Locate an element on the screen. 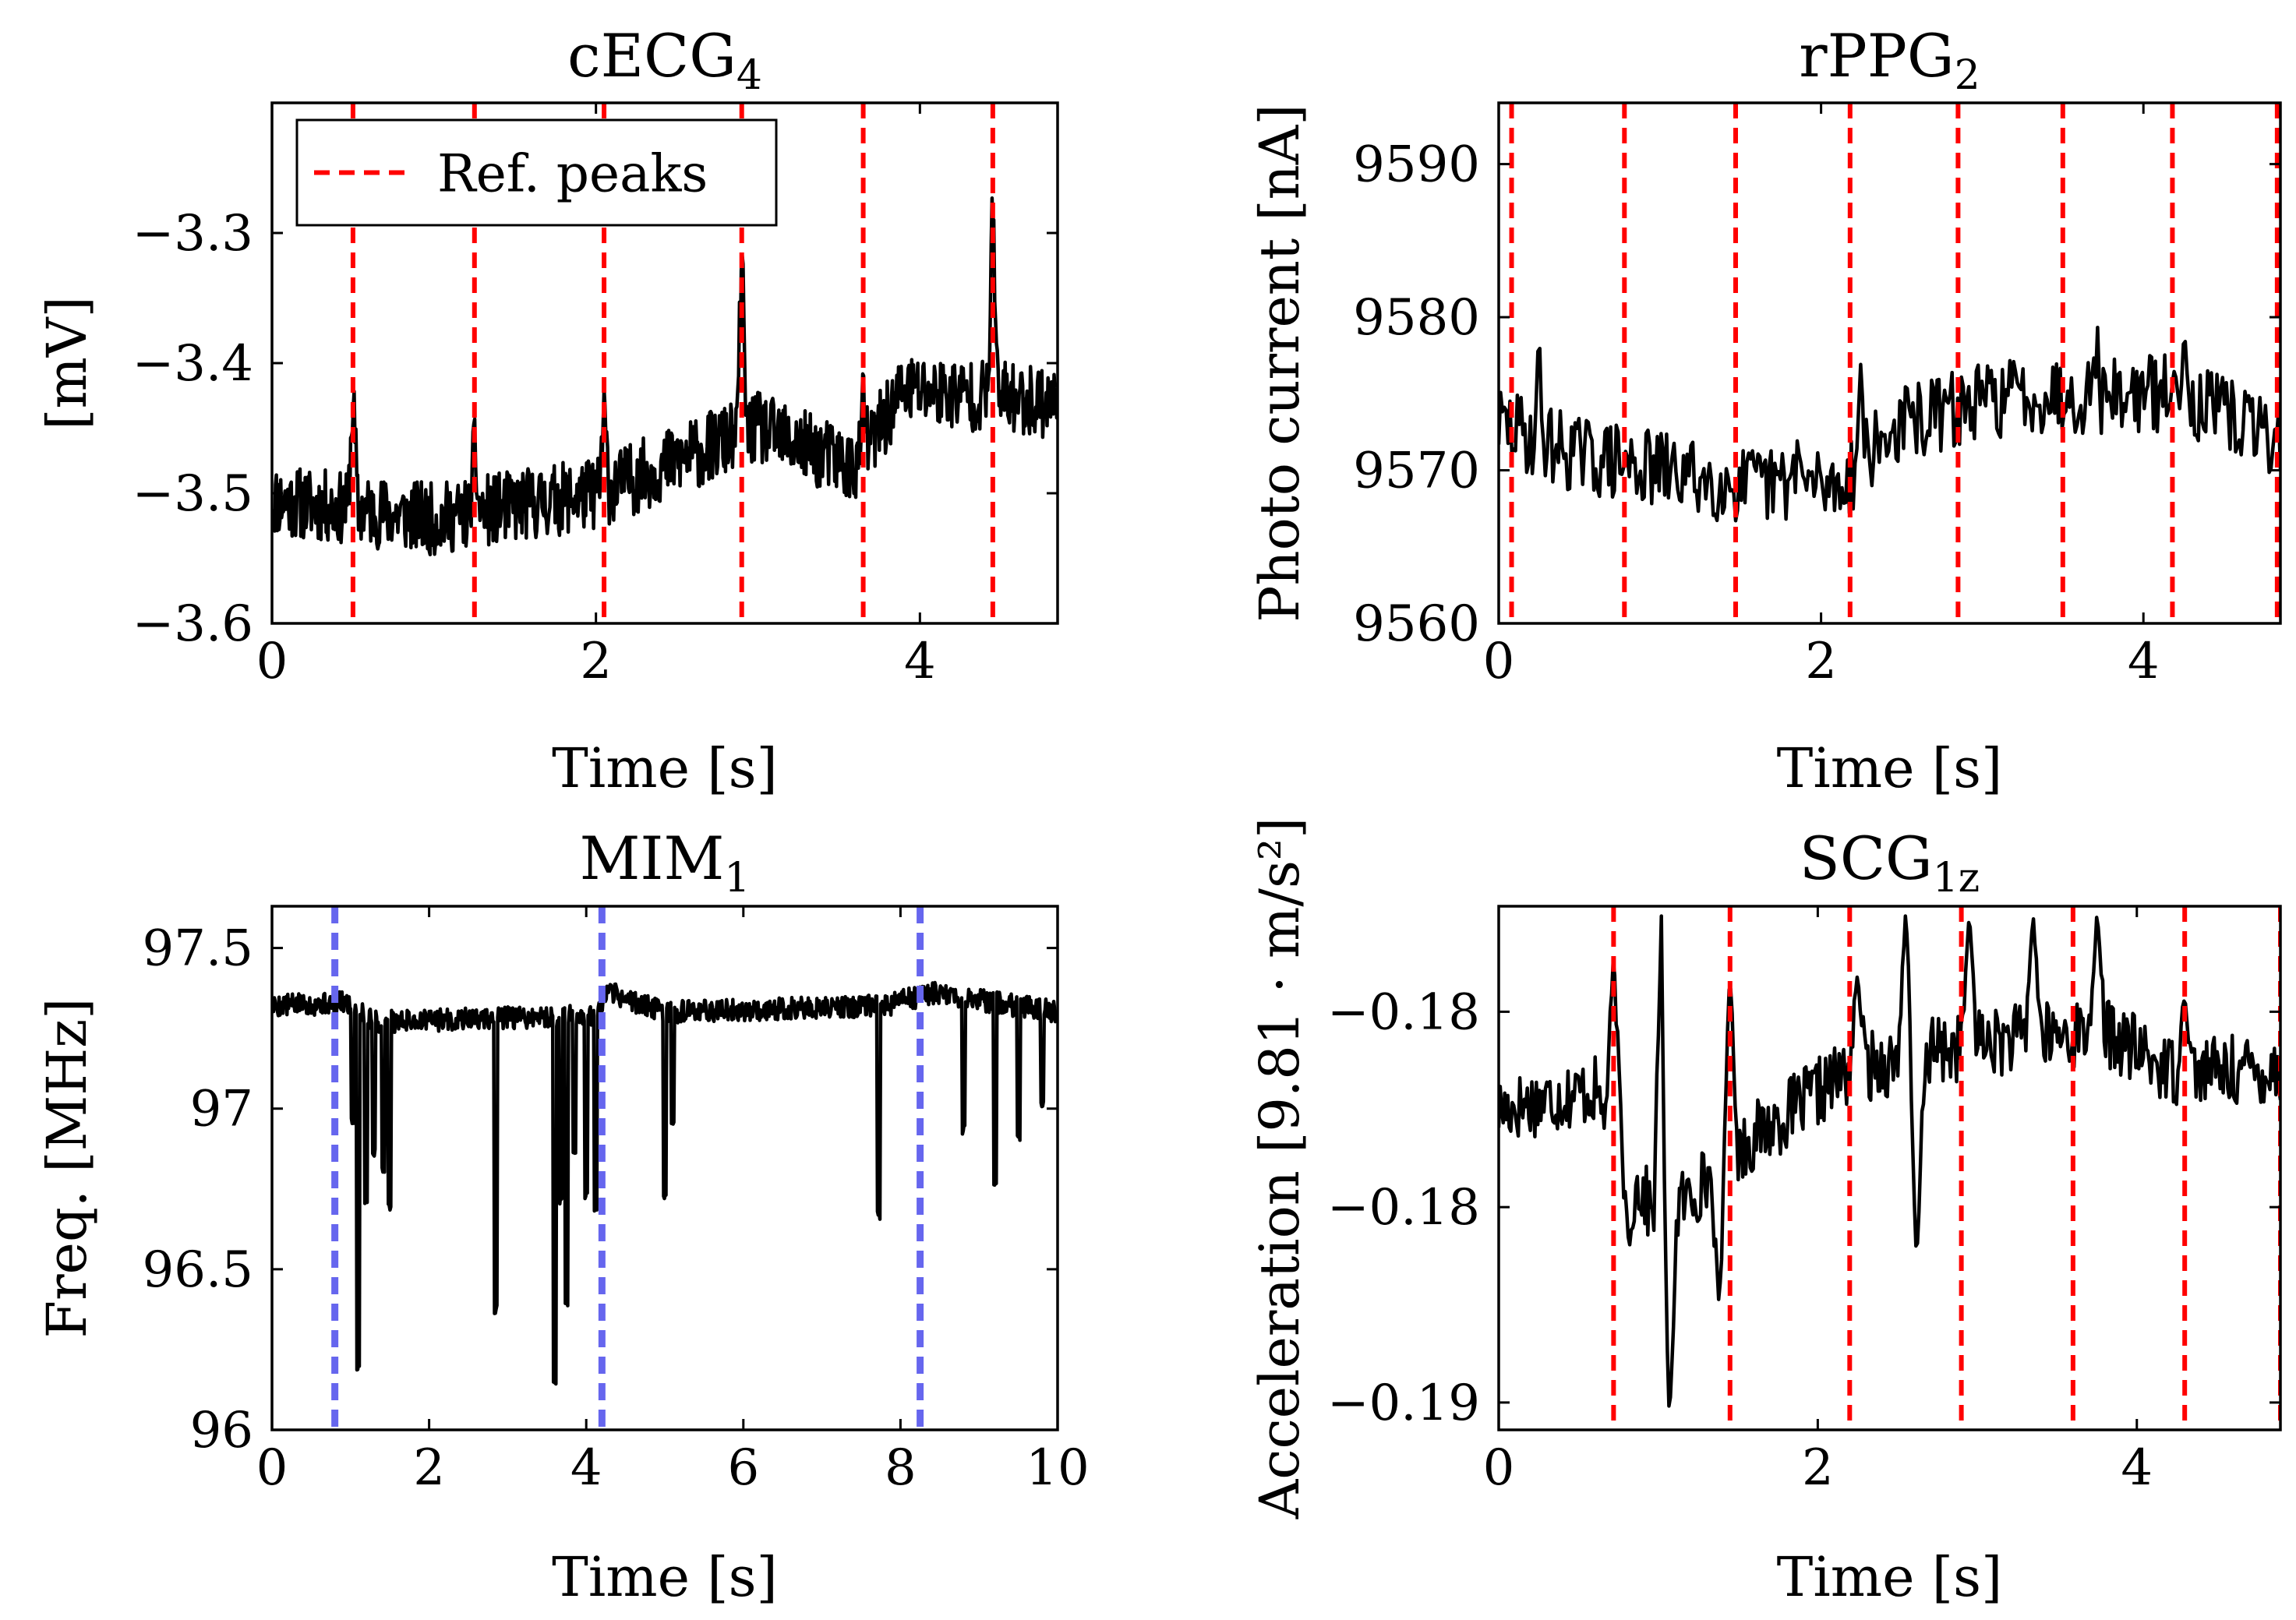  mim-xlabel: Time [s] is located at coordinates (665, 1577).